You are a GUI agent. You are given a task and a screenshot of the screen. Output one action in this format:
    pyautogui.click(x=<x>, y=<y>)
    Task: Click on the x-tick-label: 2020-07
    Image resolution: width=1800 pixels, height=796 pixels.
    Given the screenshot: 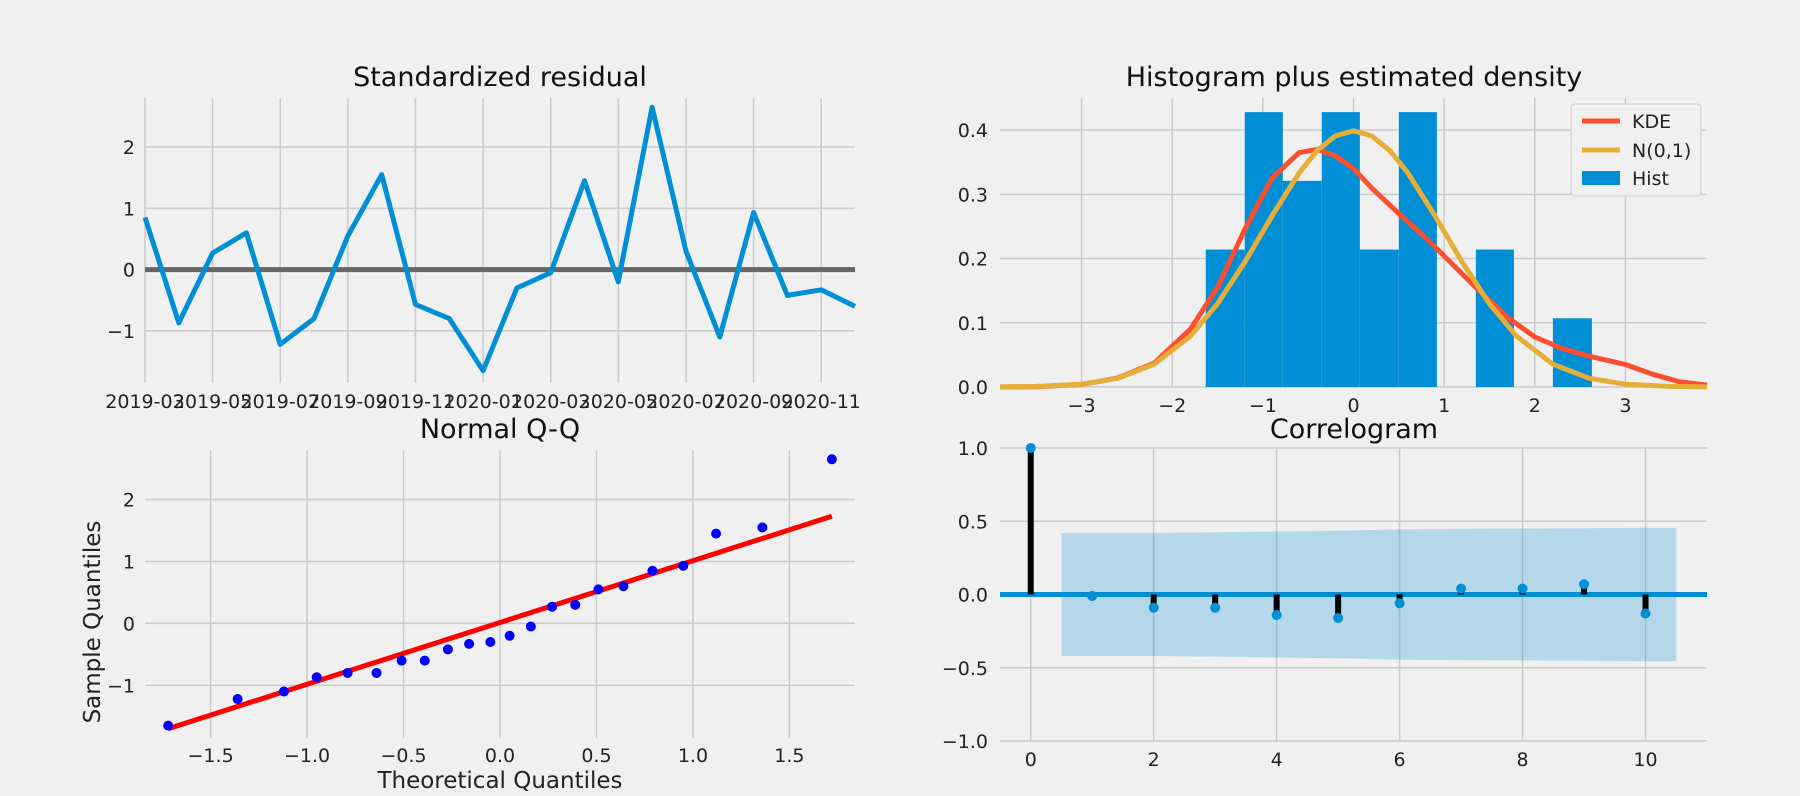 What is the action you would take?
    pyautogui.click(x=685, y=402)
    